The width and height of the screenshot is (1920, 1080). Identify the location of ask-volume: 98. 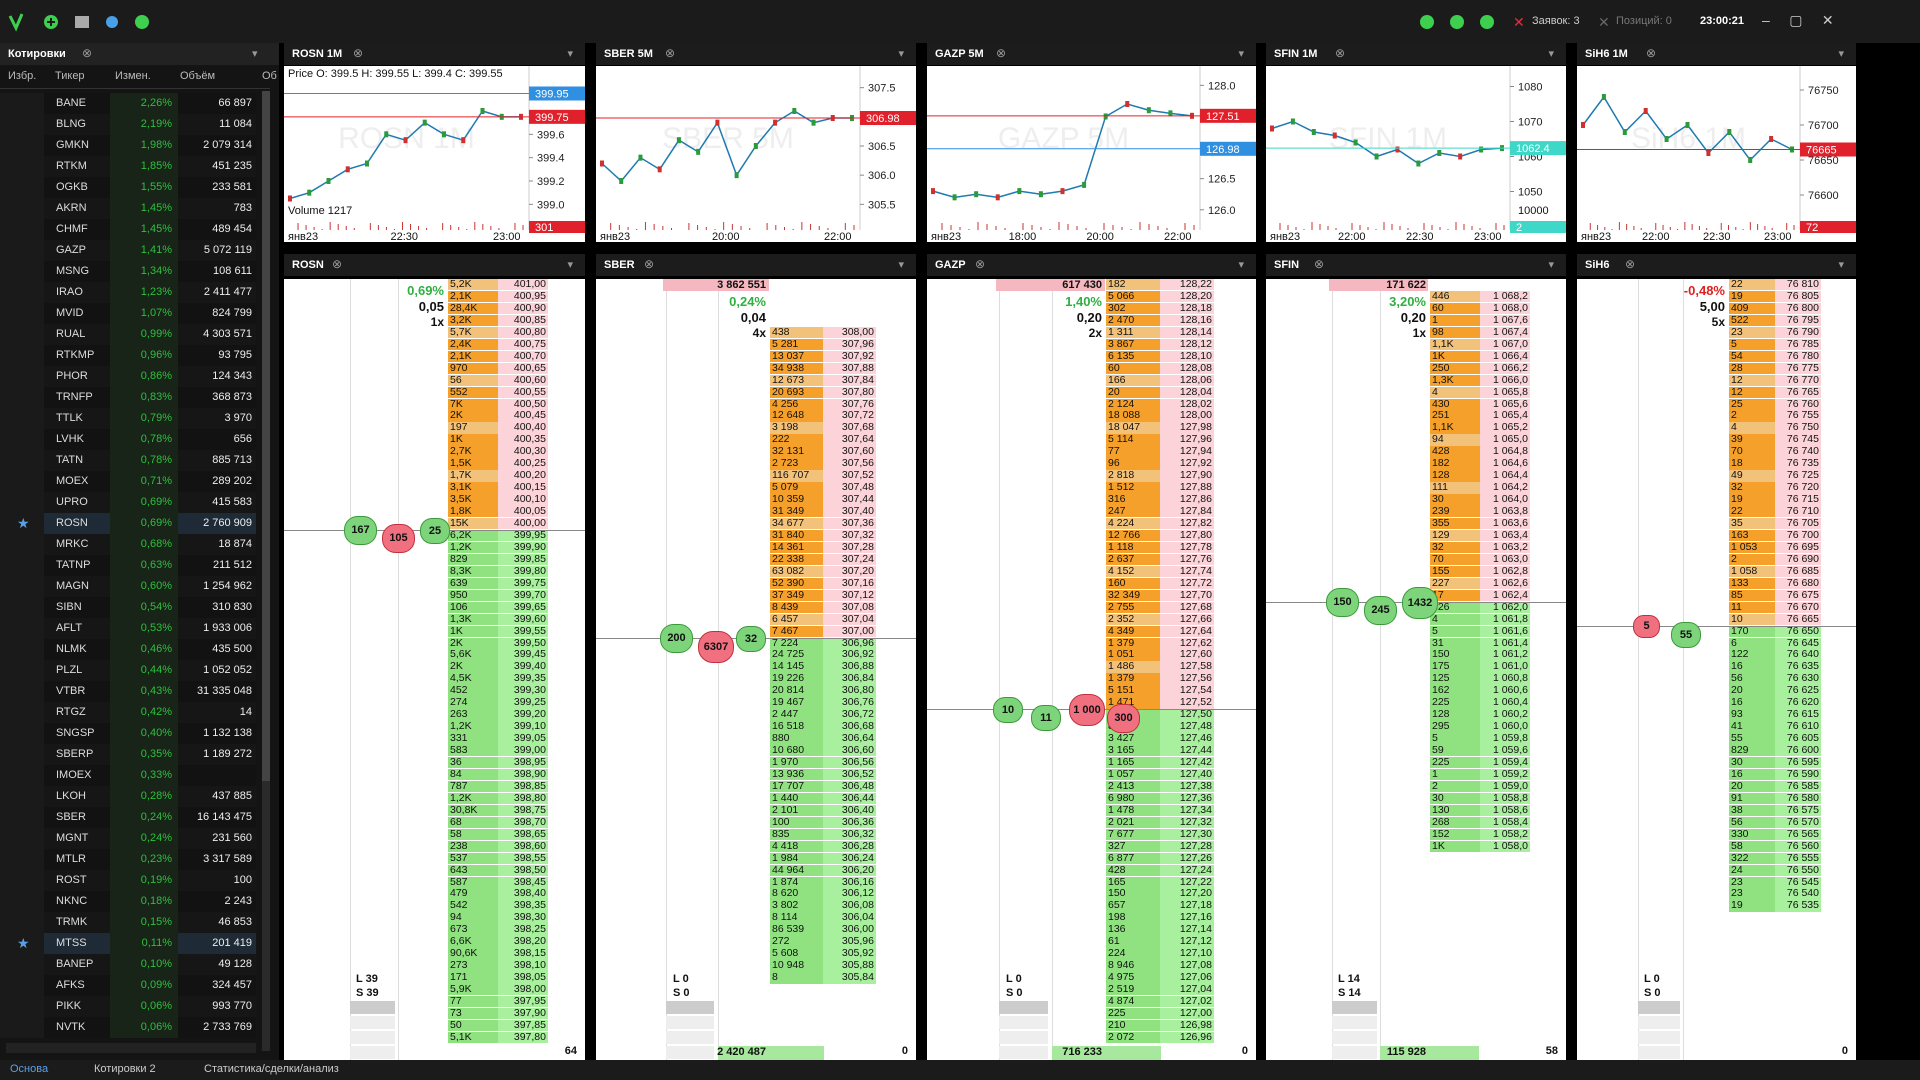
(1438, 331).